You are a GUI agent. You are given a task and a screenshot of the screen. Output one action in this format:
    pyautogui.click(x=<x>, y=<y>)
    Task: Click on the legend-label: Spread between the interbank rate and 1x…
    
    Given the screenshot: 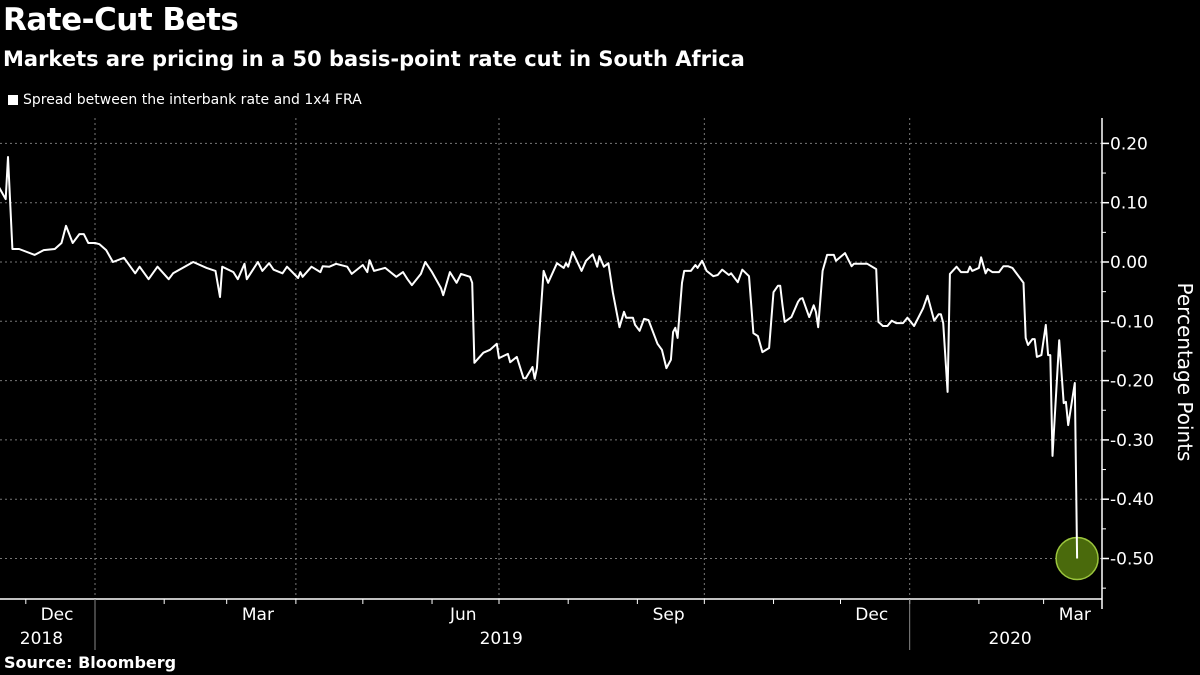 What is the action you would take?
    pyautogui.click(x=192, y=100)
    